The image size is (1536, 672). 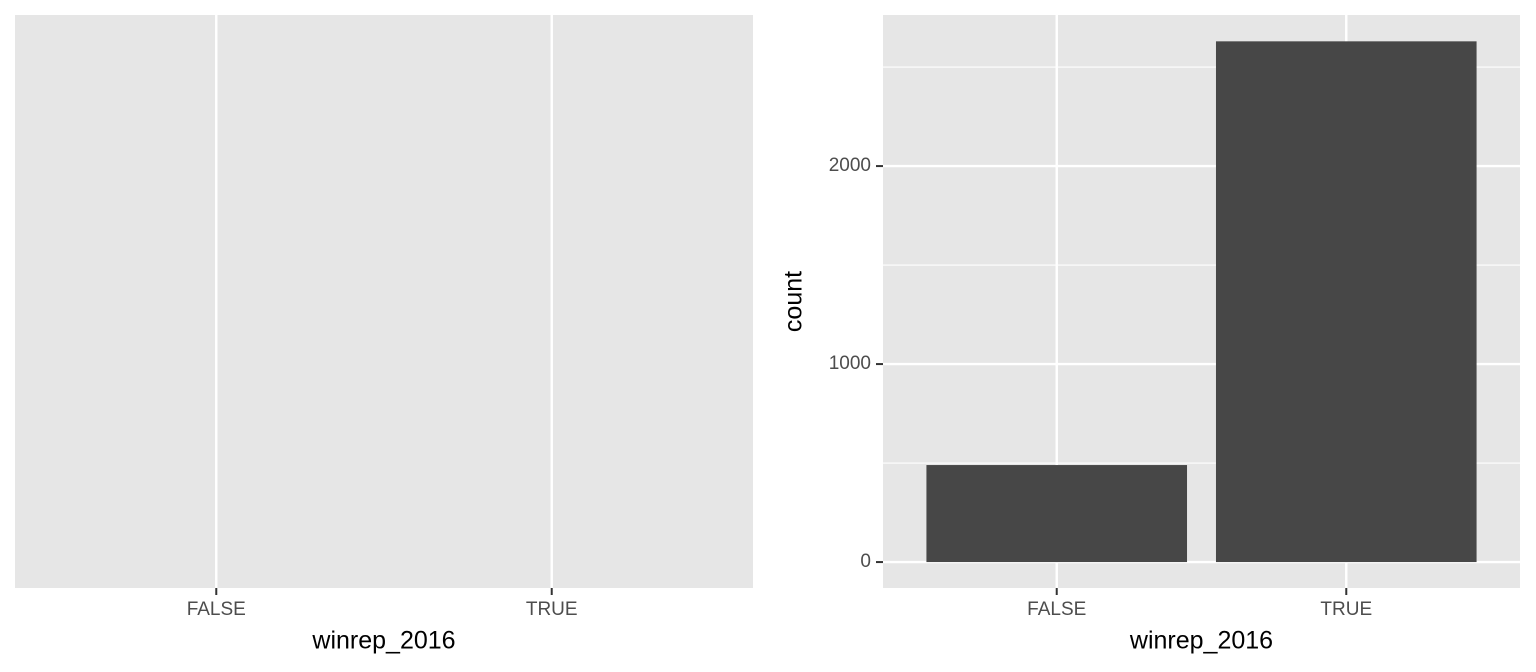 What do you see at coordinates (850, 165) in the screenshot?
I see `y-tick-label: 2000` at bounding box center [850, 165].